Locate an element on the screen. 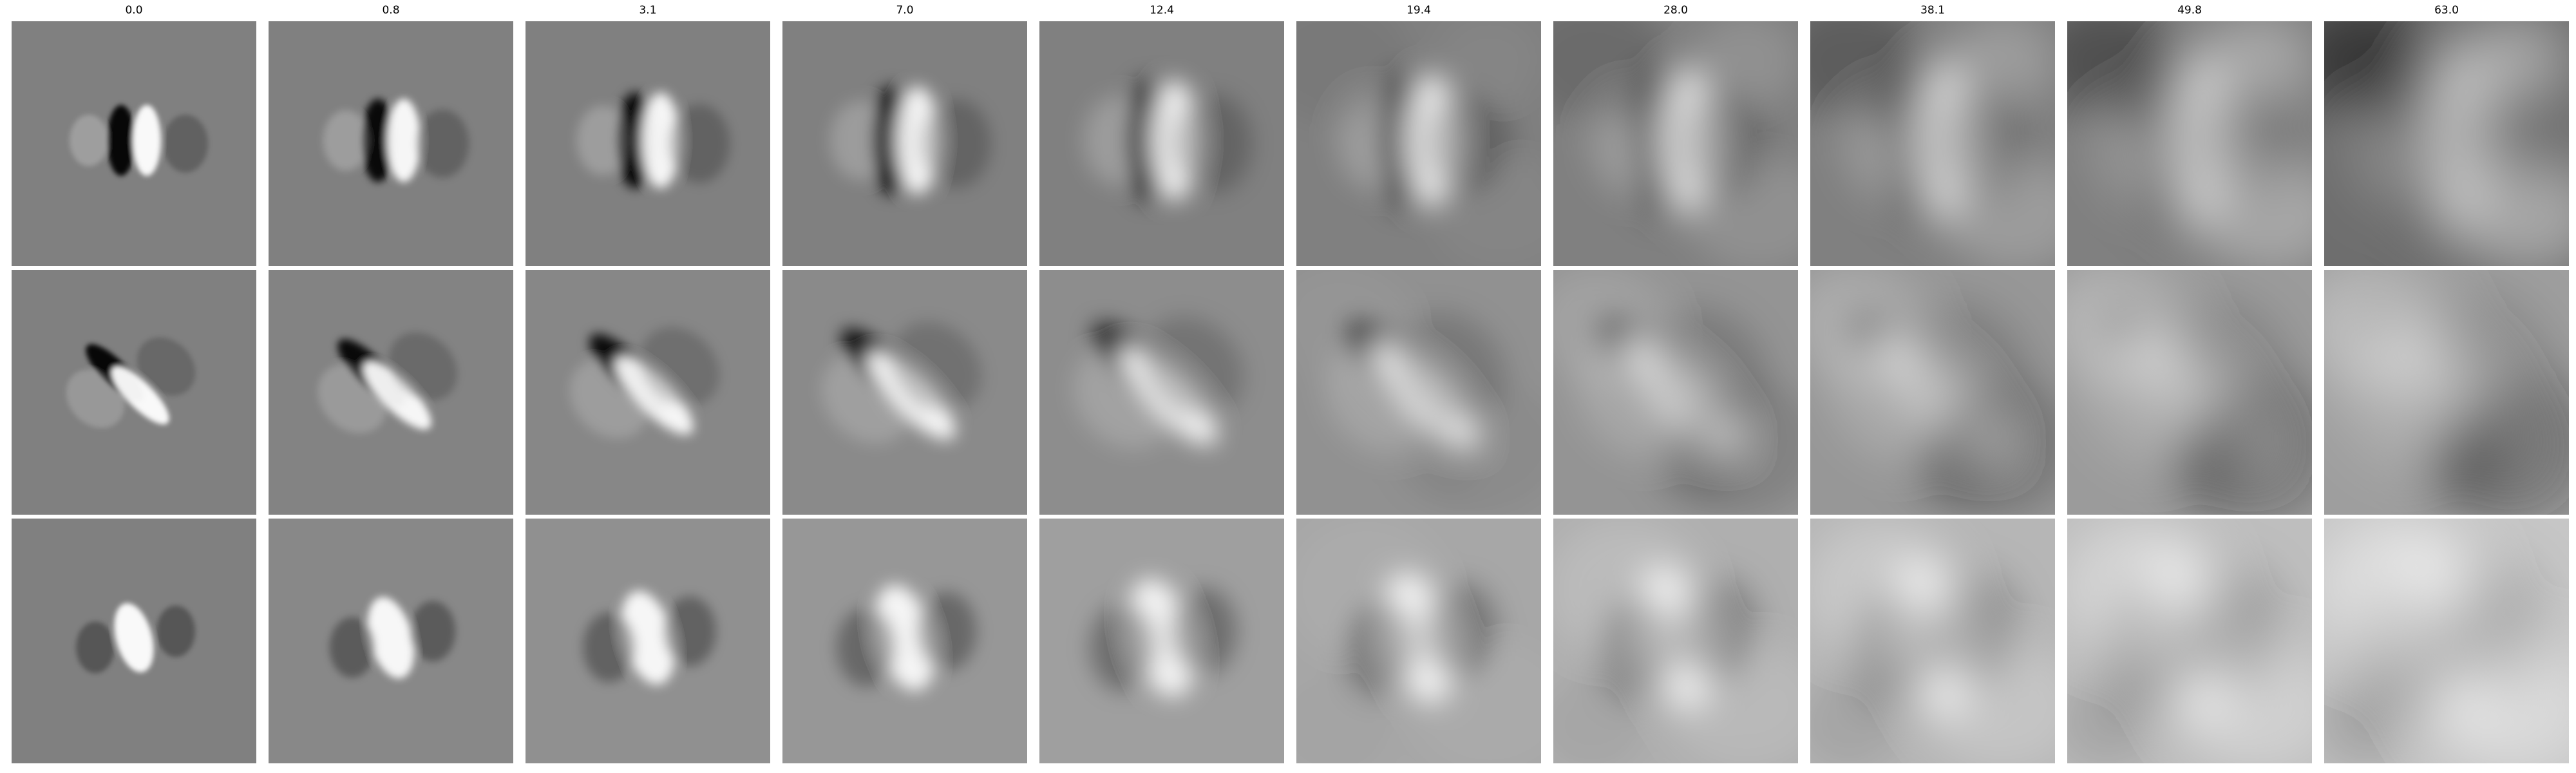 The image size is (2576, 773). column-title: 0.0 is located at coordinates (134, 10).